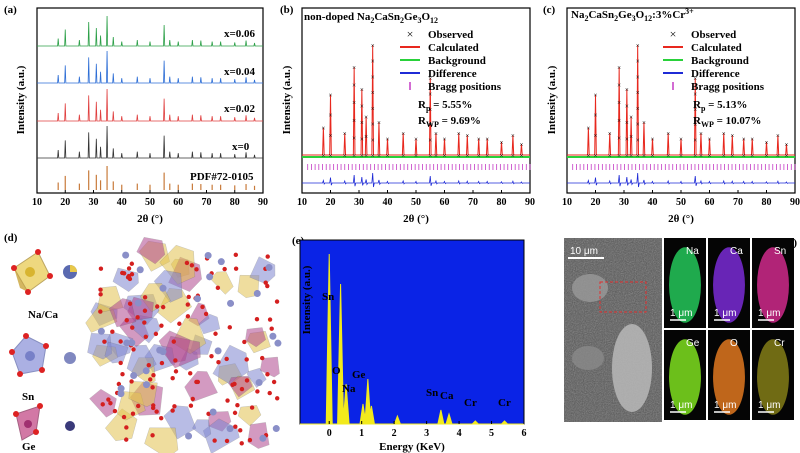  Describe the element at coordinates (530, 202) in the screenshot. I see `x-tick-label: 90` at that location.